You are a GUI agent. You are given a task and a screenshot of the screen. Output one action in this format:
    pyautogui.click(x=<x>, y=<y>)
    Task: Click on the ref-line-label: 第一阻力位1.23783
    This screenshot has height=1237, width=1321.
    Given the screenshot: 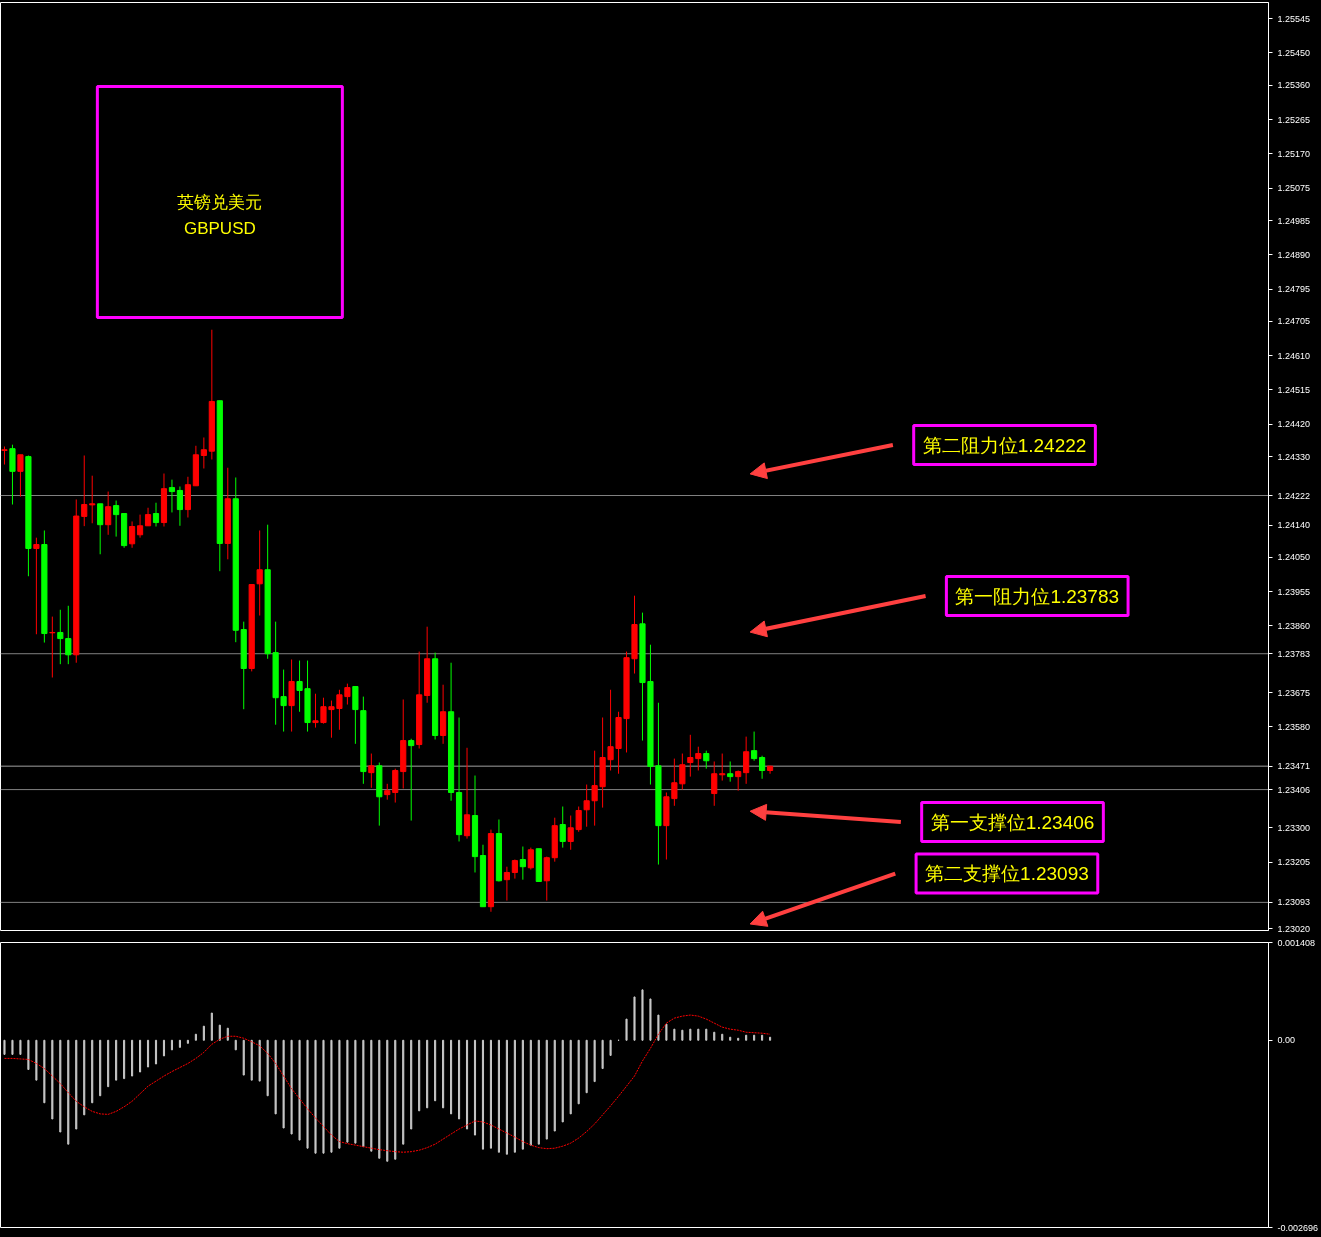 What is the action you would take?
    pyautogui.click(x=1037, y=596)
    